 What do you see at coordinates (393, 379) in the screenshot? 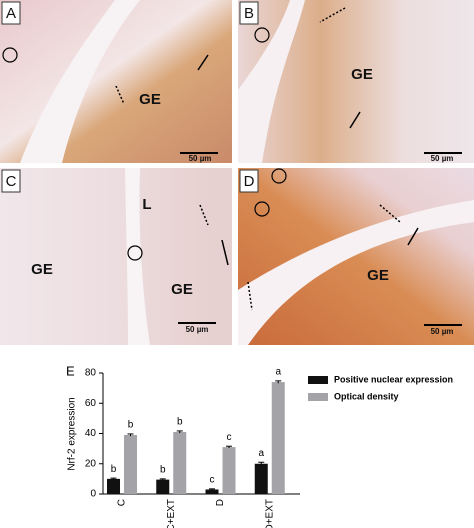
I see `legend-label: Positive nuclear expression` at bounding box center [393, 379].